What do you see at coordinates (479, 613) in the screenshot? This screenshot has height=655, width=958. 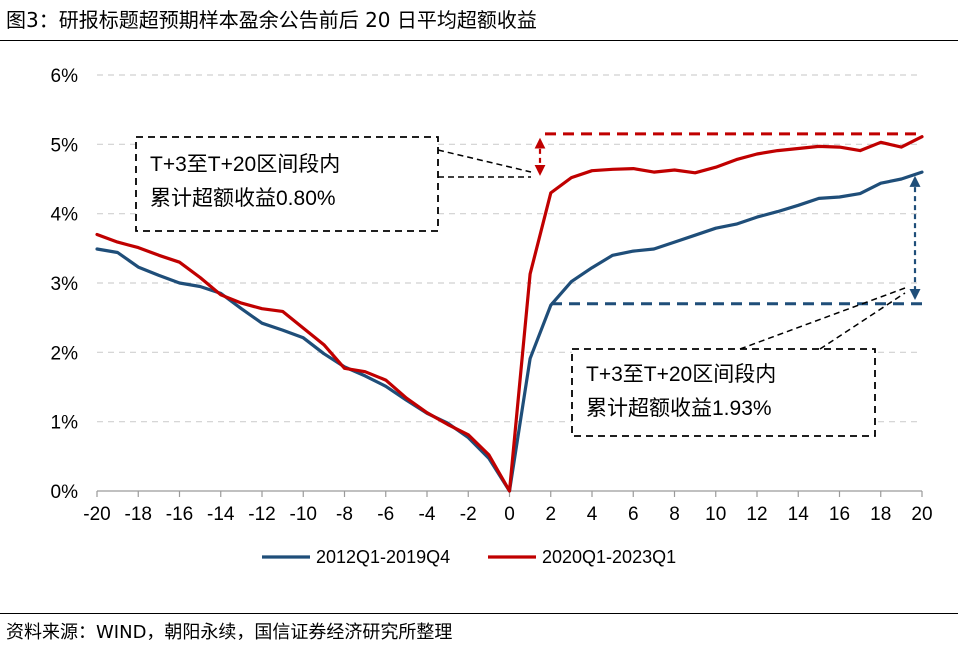 I see `source-divider` at bounding box center [479, 613].